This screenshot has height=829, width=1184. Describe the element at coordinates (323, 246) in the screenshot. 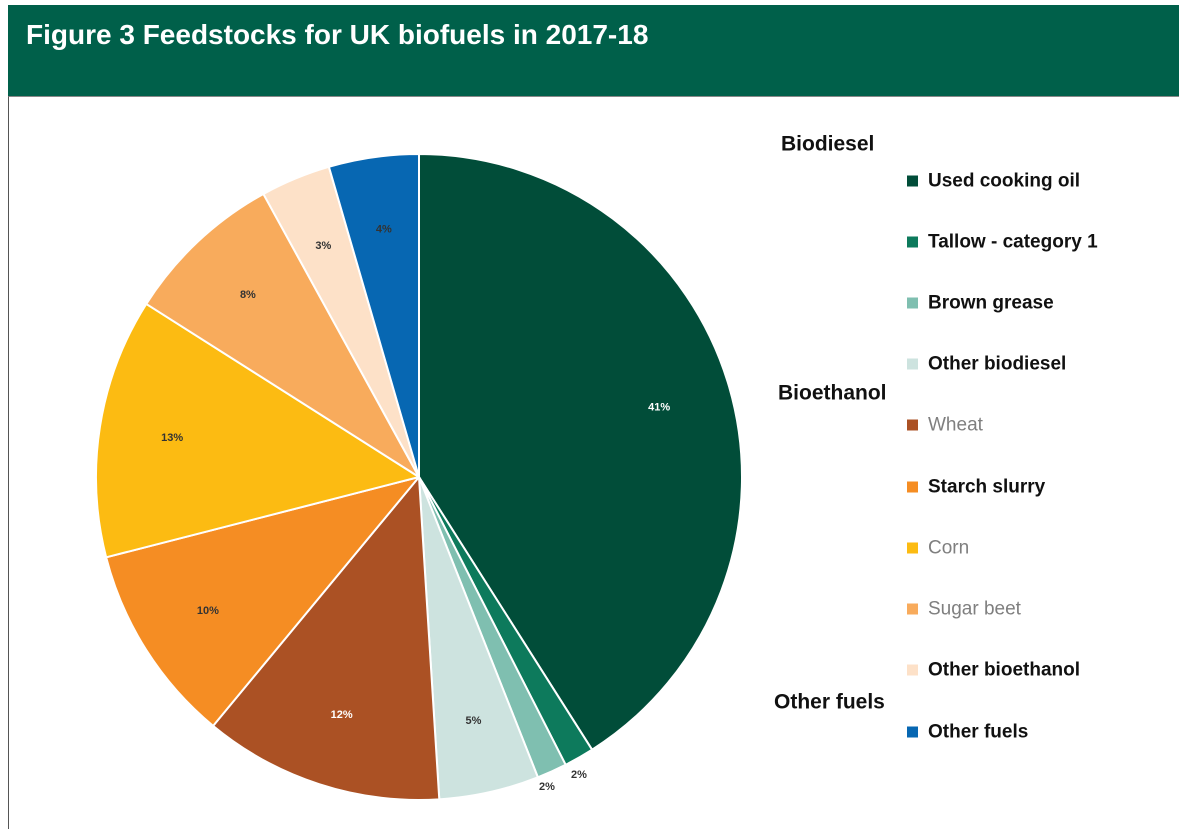

I see `data-label-other-bioethanol: 3%` at that location.